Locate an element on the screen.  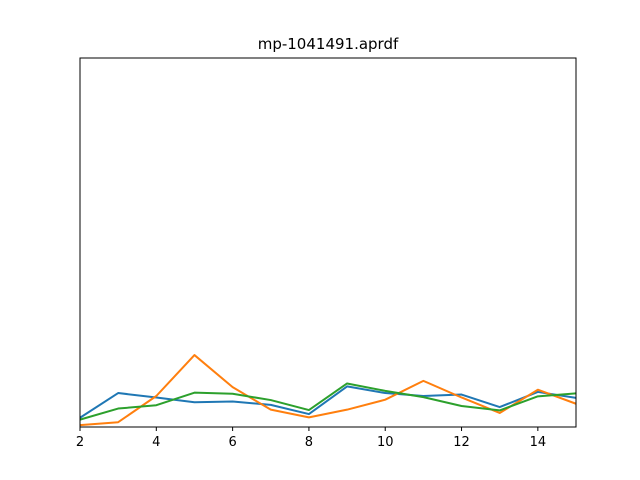
series-layer is located at coordinates (328, 390).